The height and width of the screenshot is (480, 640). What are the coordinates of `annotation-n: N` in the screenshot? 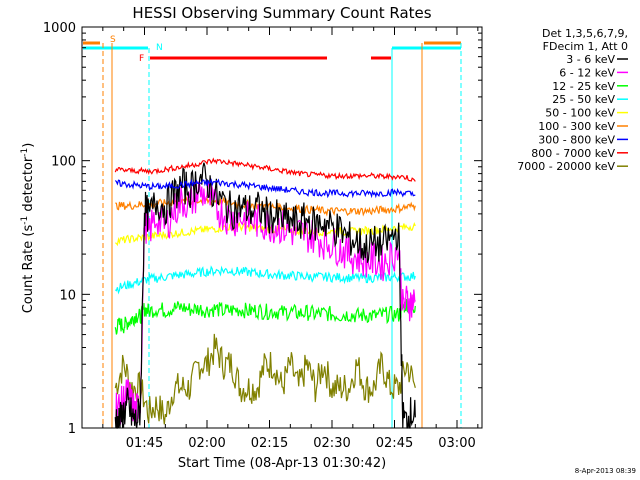 It's located at (159, 48).